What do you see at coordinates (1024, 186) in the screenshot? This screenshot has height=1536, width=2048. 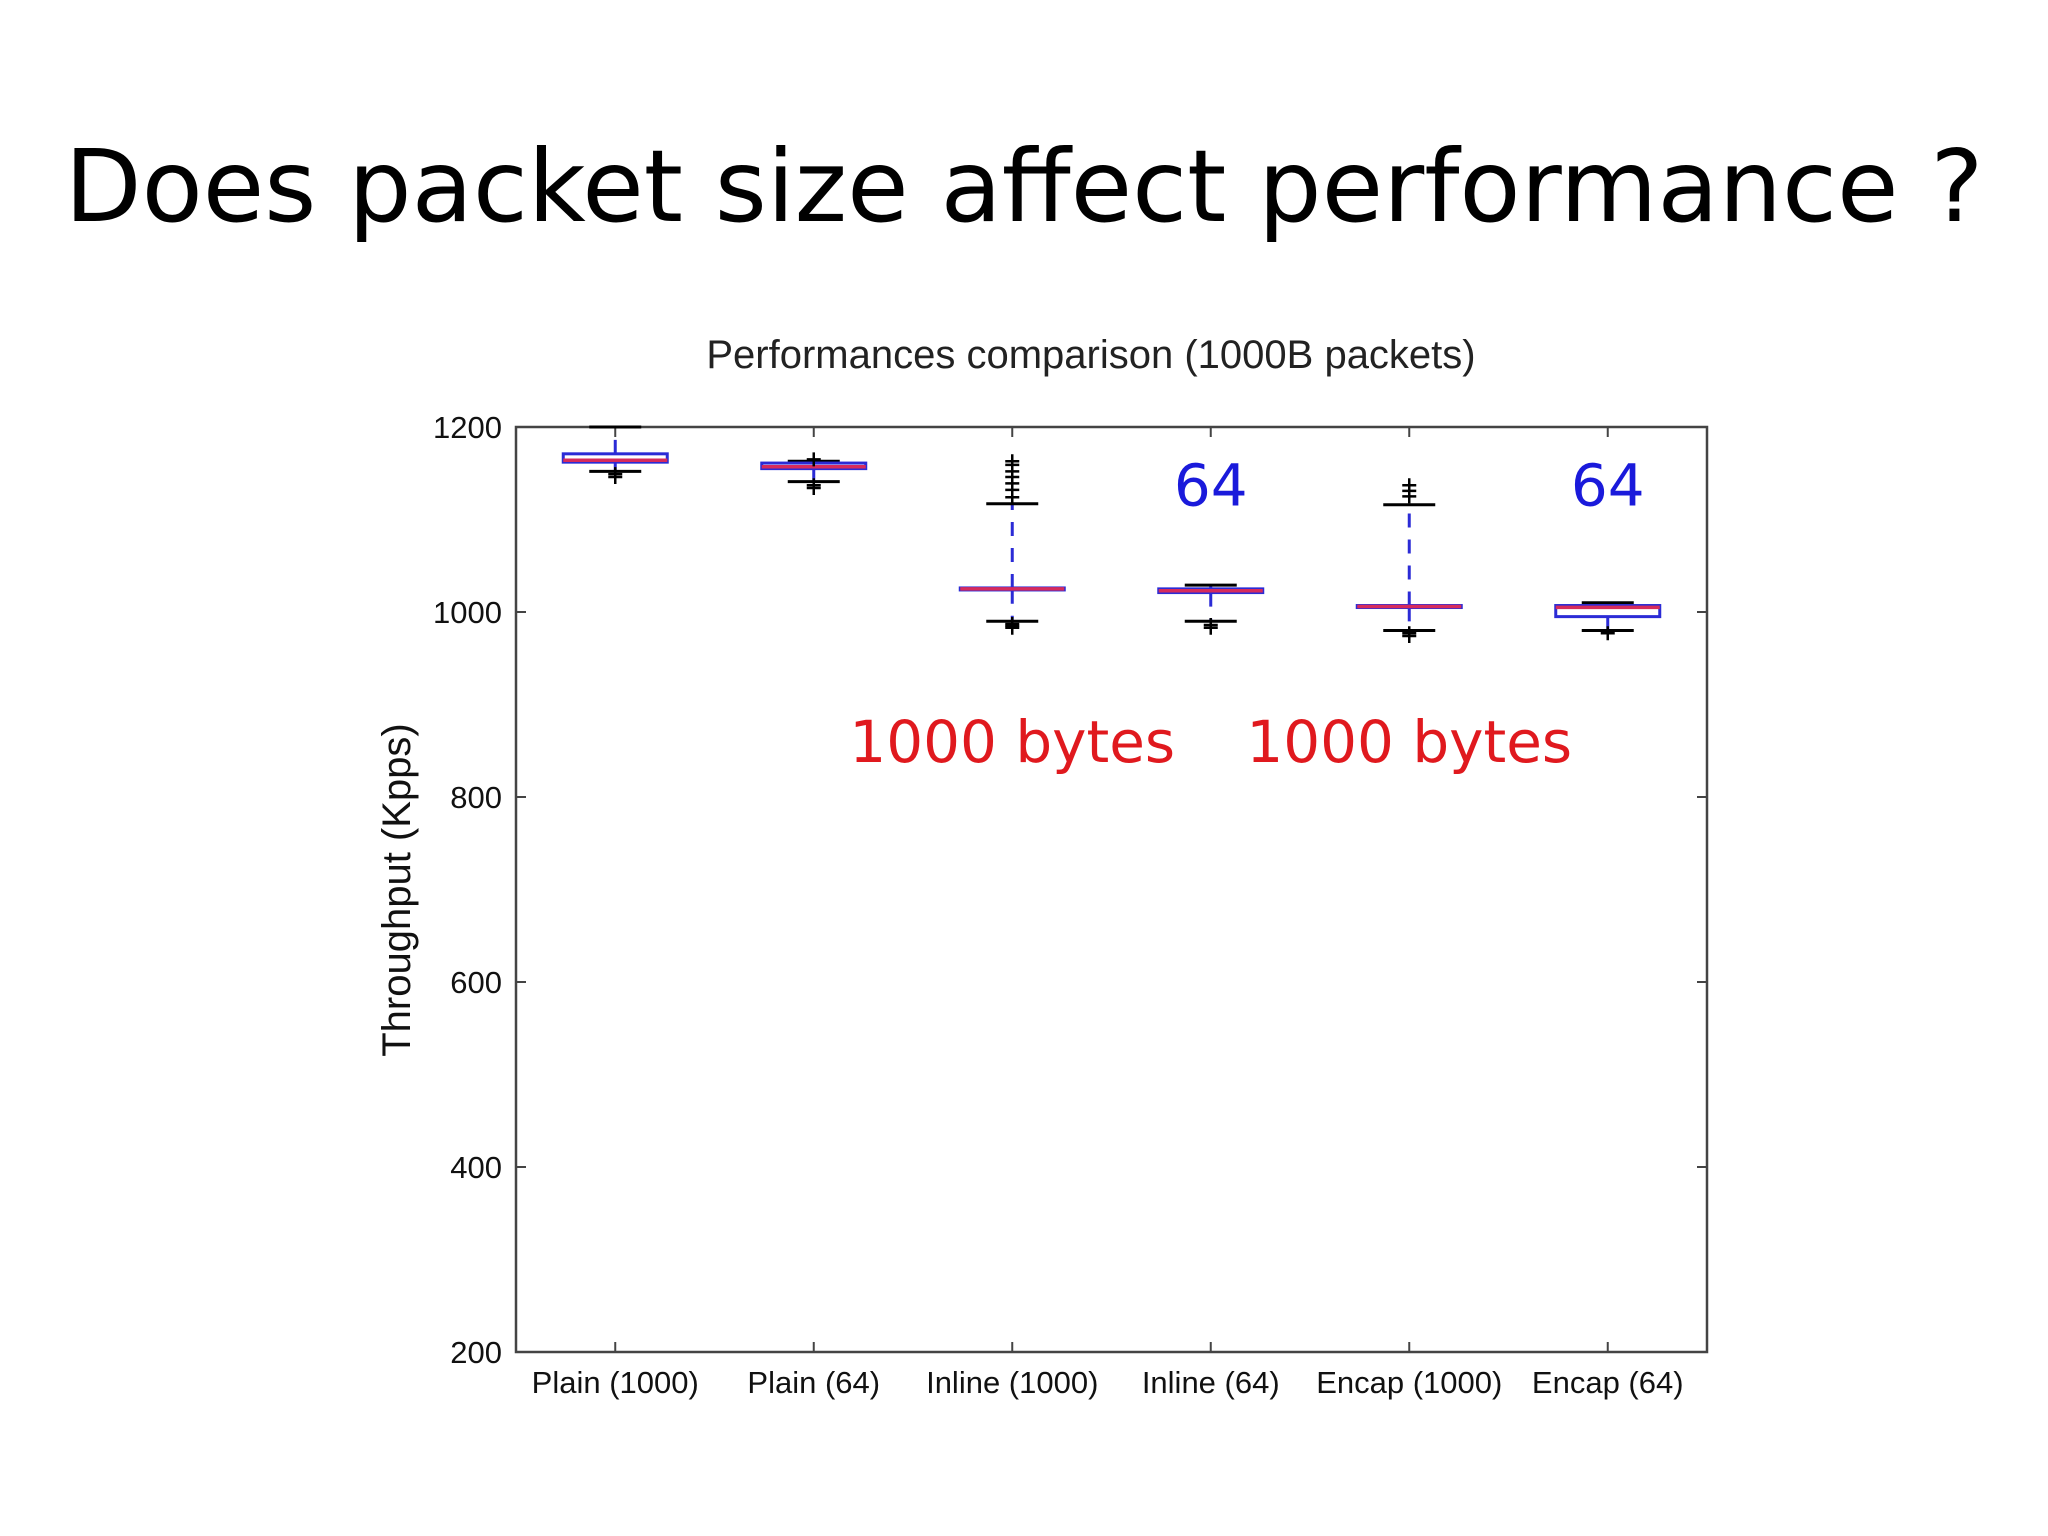 I see `slide-title: Does packet size affect performance ?` at bounding box center [1024, 186].